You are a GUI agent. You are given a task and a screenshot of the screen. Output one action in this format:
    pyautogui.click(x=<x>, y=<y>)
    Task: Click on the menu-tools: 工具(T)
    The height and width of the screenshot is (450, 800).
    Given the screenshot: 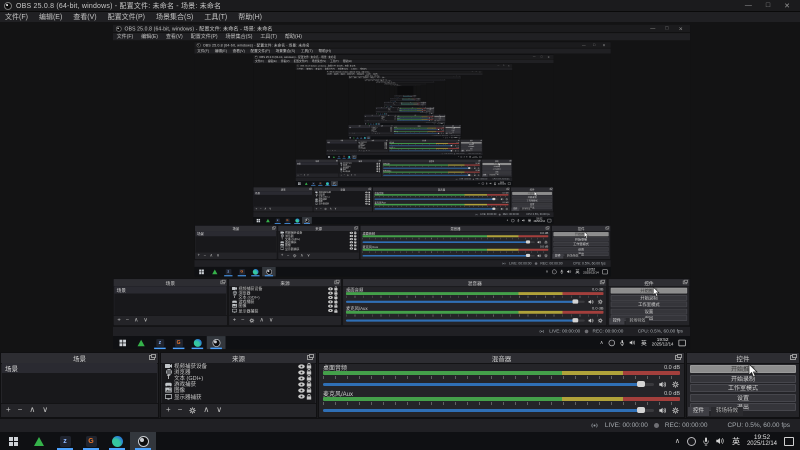 What is the action you would take?
    pyautogui.click(x=216, y=17)
    